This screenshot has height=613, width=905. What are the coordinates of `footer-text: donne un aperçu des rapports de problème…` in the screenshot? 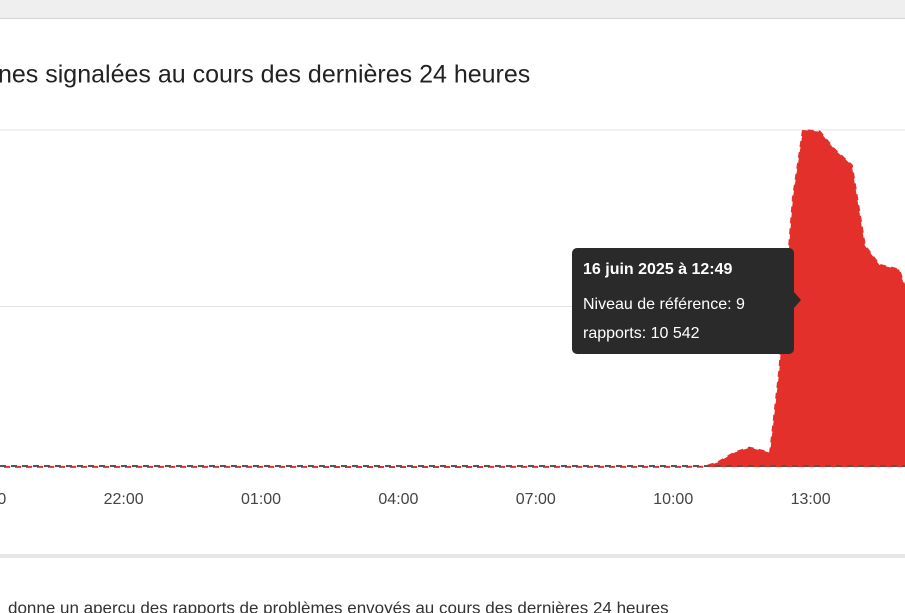 It's located at (338, 605).